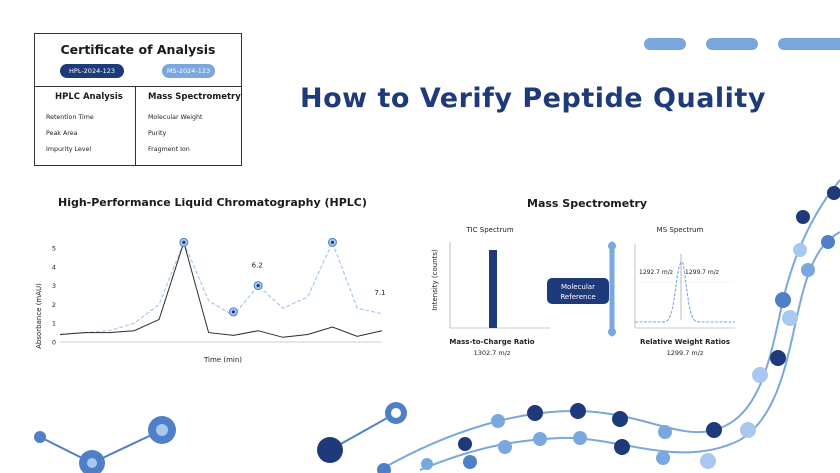  What do you see at coordinates (685, 353) in the screenshot?
I see `ms-spectrum-value: 1299.7 m/z` at bounding box center [685, 353].